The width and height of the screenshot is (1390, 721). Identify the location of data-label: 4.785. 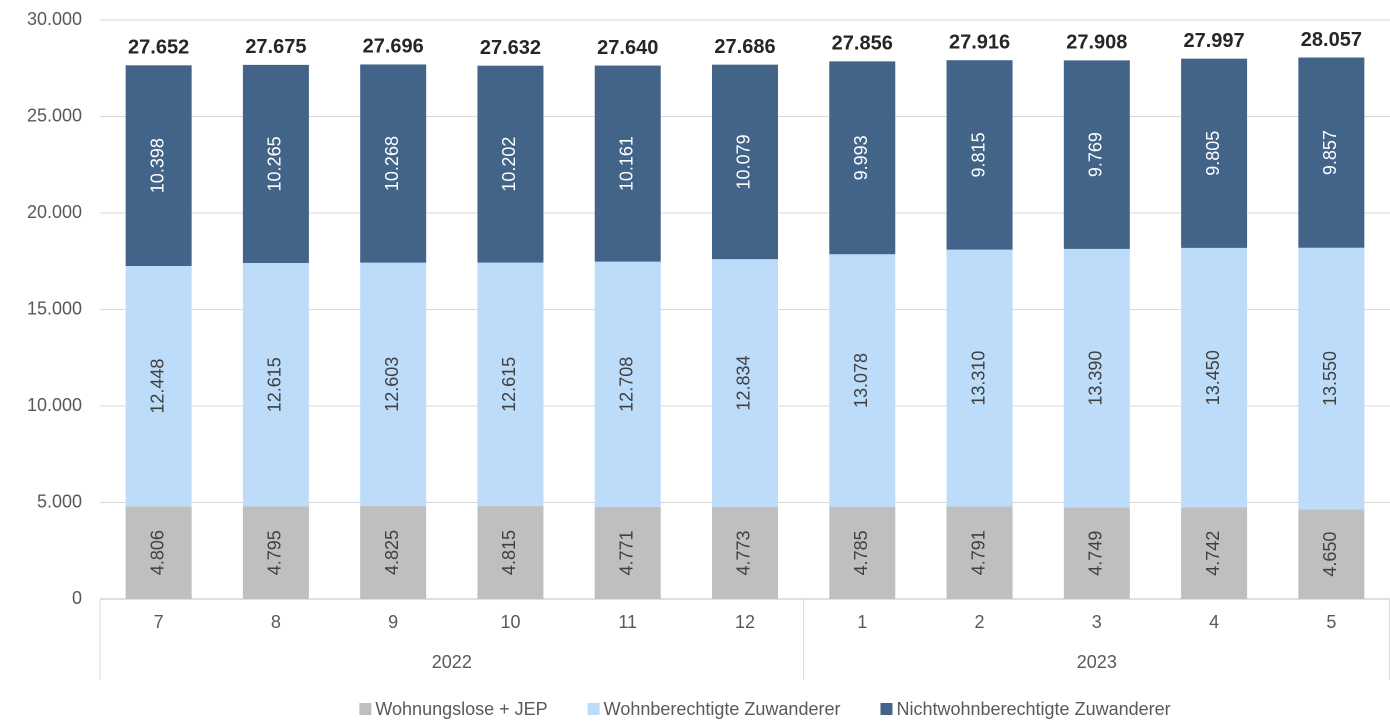
(861, 552).